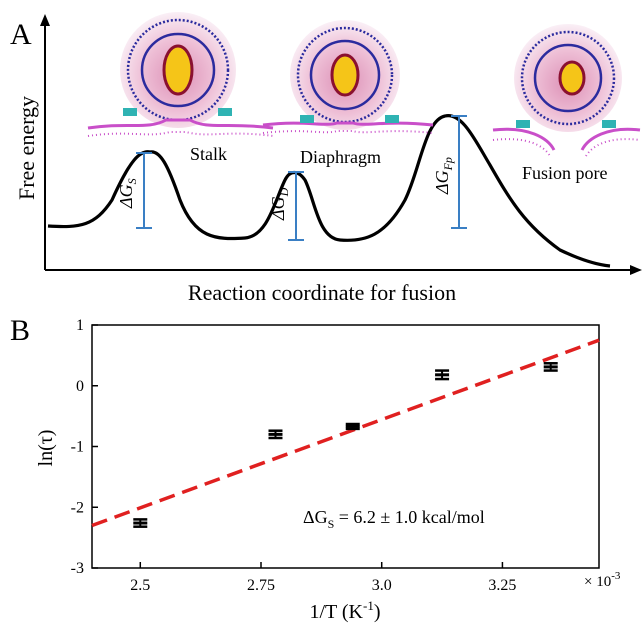 This screenshot has height=634, width=644. Describe the element at coordinates (459, 172) in the screenshot. I see `barrier-fusion-pore` at that location.